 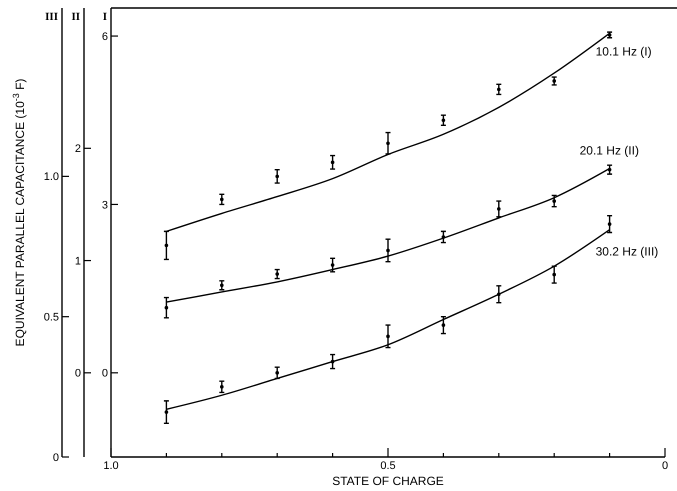 I want to click on y3-tick-label: 0, so click(x=105, y=374).